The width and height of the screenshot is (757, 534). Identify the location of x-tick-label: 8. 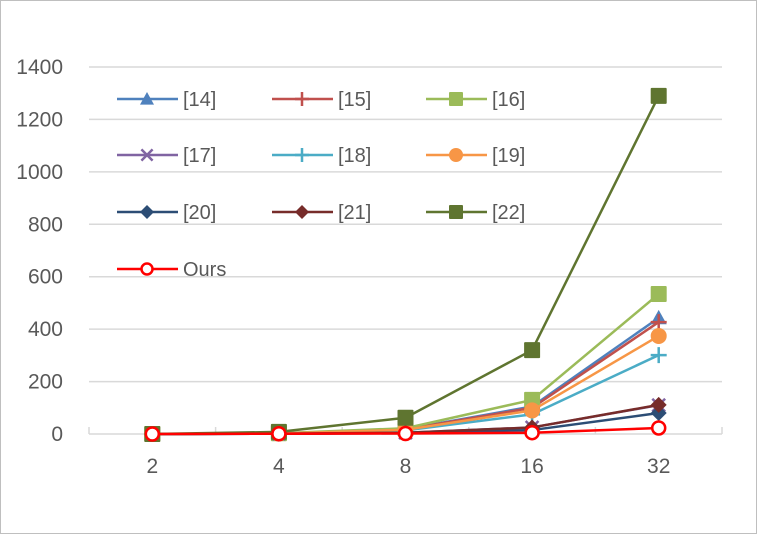
(406, 466).